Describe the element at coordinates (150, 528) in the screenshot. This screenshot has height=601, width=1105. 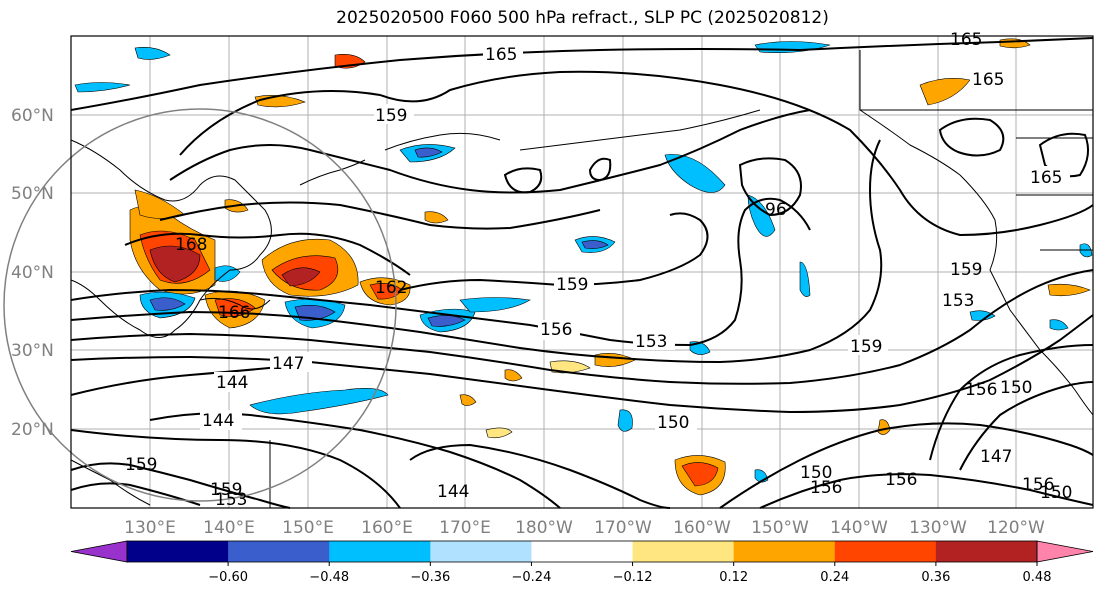
I see `lon-label: 130°E` at that location.